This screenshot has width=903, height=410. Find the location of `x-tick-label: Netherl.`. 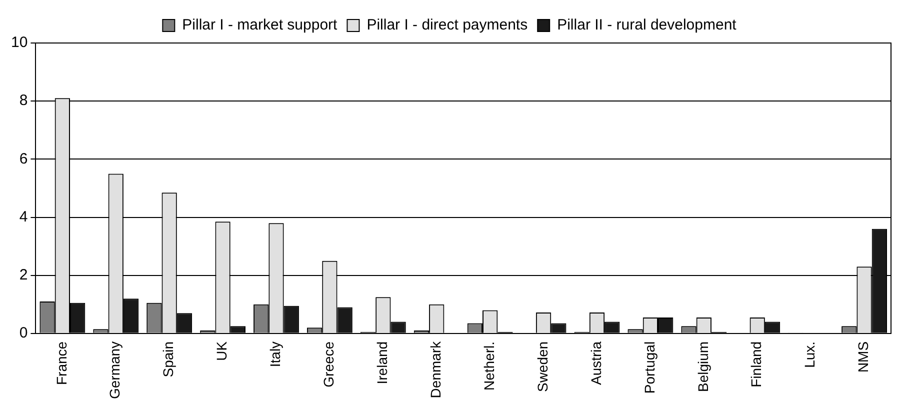

x-tick-label: Netherl. is located at coordinates (488, 365).